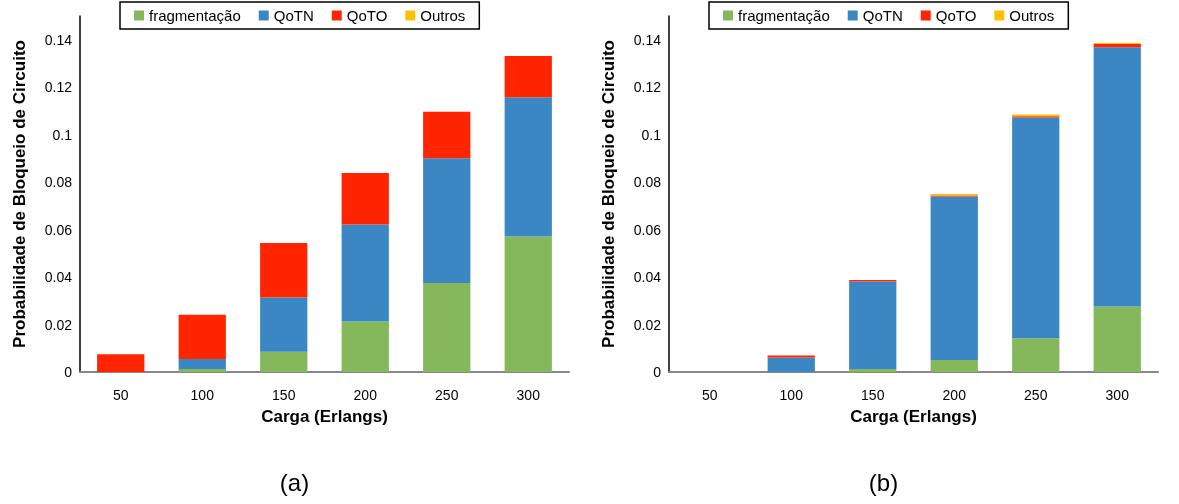  Describe the element at coordinates (883, 482) in the screenshot. I see `text: (b)` at that location.